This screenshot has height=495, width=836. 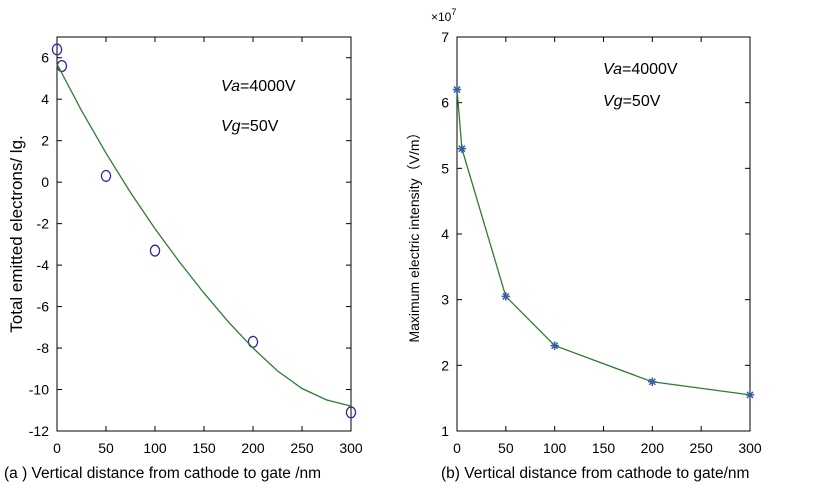 What do you see at coordinates (445, 37) in the screenshot?
I see `y-tick-label: 7` at bounding box center [445, 37].